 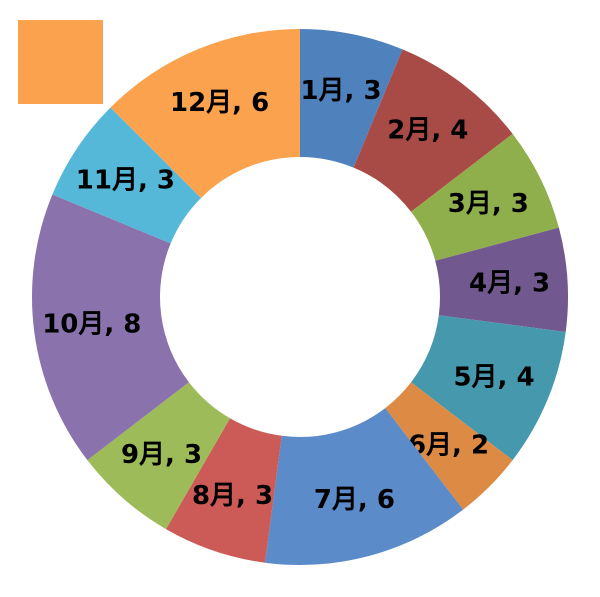 I want to click on donut-segment-11月, so click(x=127, y=175).